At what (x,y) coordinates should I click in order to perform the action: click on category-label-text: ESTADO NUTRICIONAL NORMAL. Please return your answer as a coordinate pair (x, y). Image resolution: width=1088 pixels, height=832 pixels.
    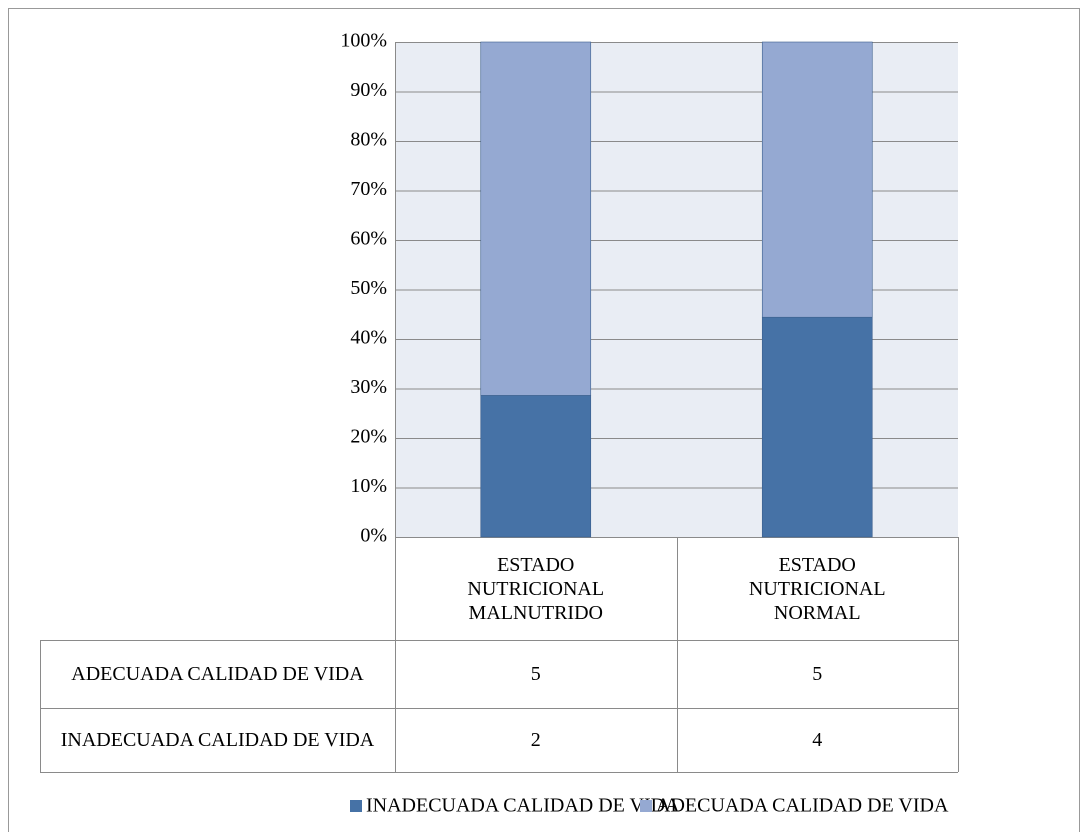
    Looking at the image, I should click on (817, 588).